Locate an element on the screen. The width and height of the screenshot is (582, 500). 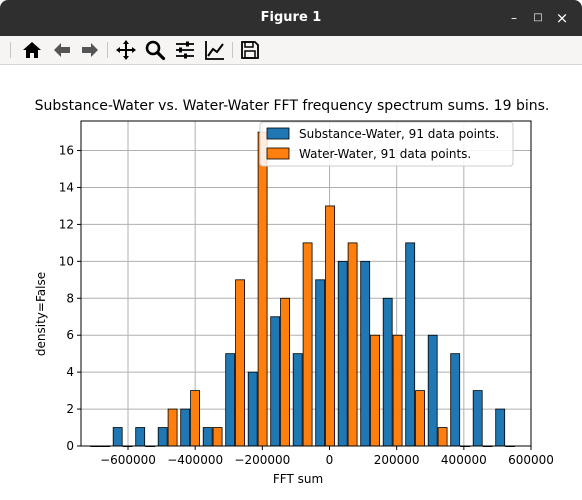
navigation-toolbar is located at coordinates (291, 50).